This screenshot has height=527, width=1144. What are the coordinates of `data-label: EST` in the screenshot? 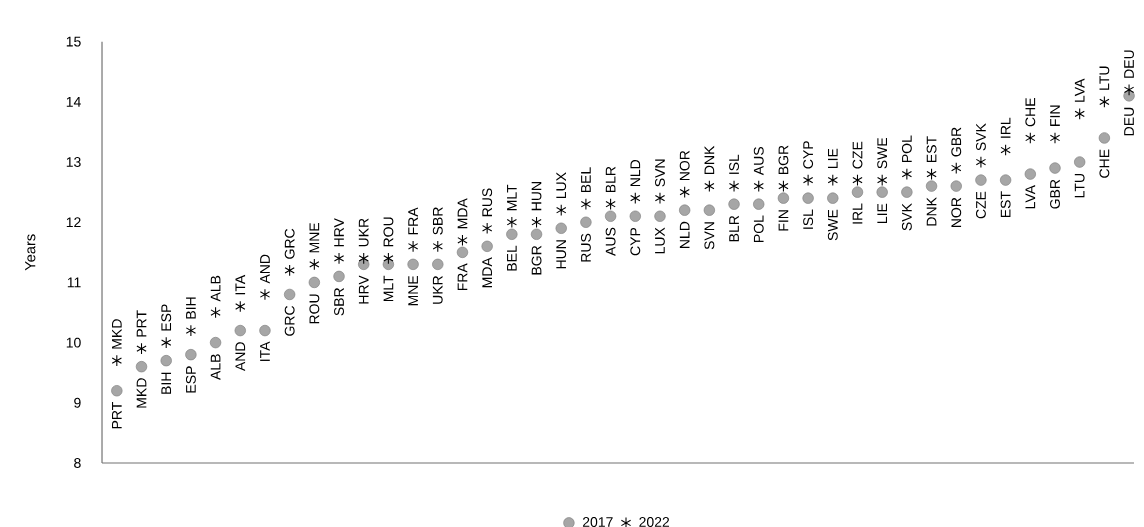 It's located at (1005, 204).